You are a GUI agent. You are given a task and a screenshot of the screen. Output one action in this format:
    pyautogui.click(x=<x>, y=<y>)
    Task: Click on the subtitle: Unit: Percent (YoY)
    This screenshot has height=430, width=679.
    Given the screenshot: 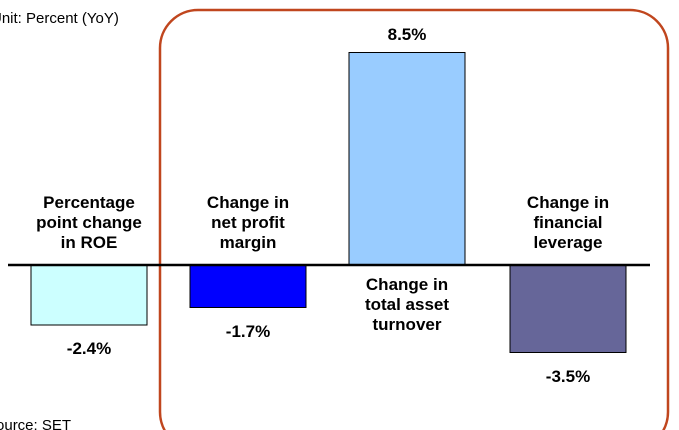 What is the action you would take?
    pyautogui.click(x=59, y=18)
    